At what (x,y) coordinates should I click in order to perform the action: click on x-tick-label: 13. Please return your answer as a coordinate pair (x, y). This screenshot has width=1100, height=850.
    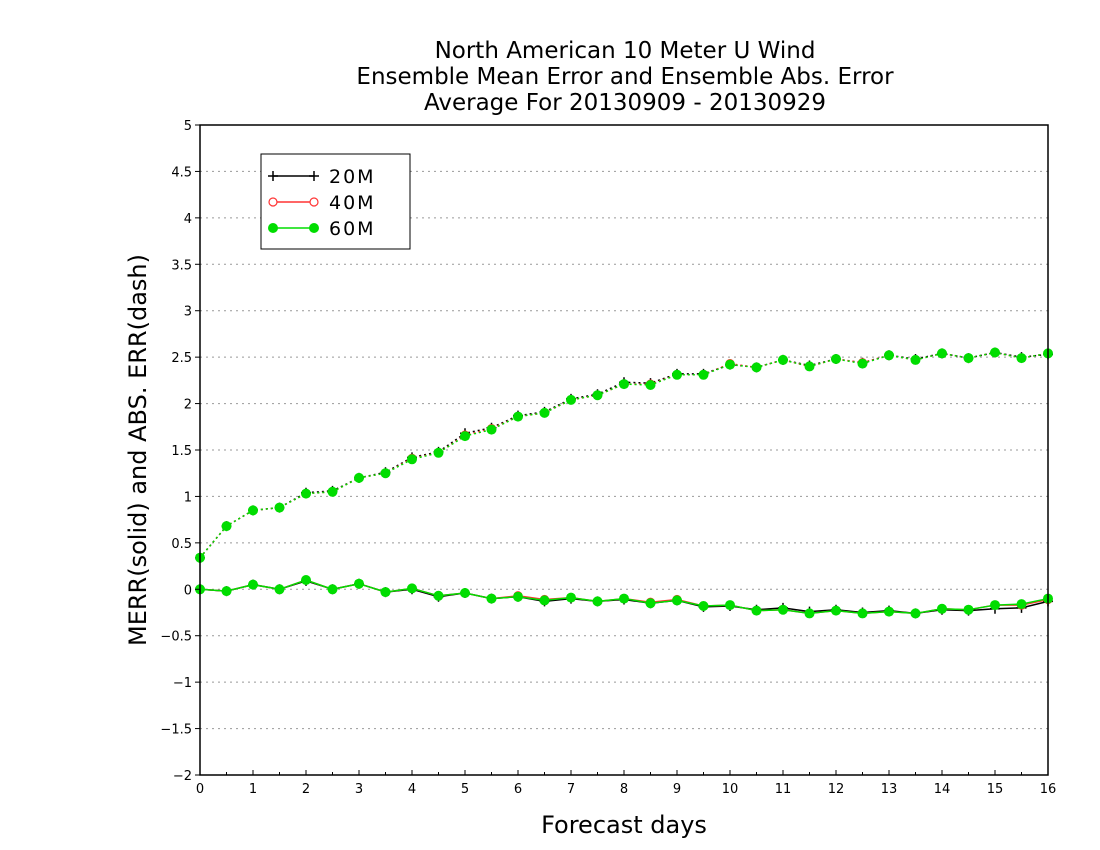
    Looking at the image, I should click on (889, 789).